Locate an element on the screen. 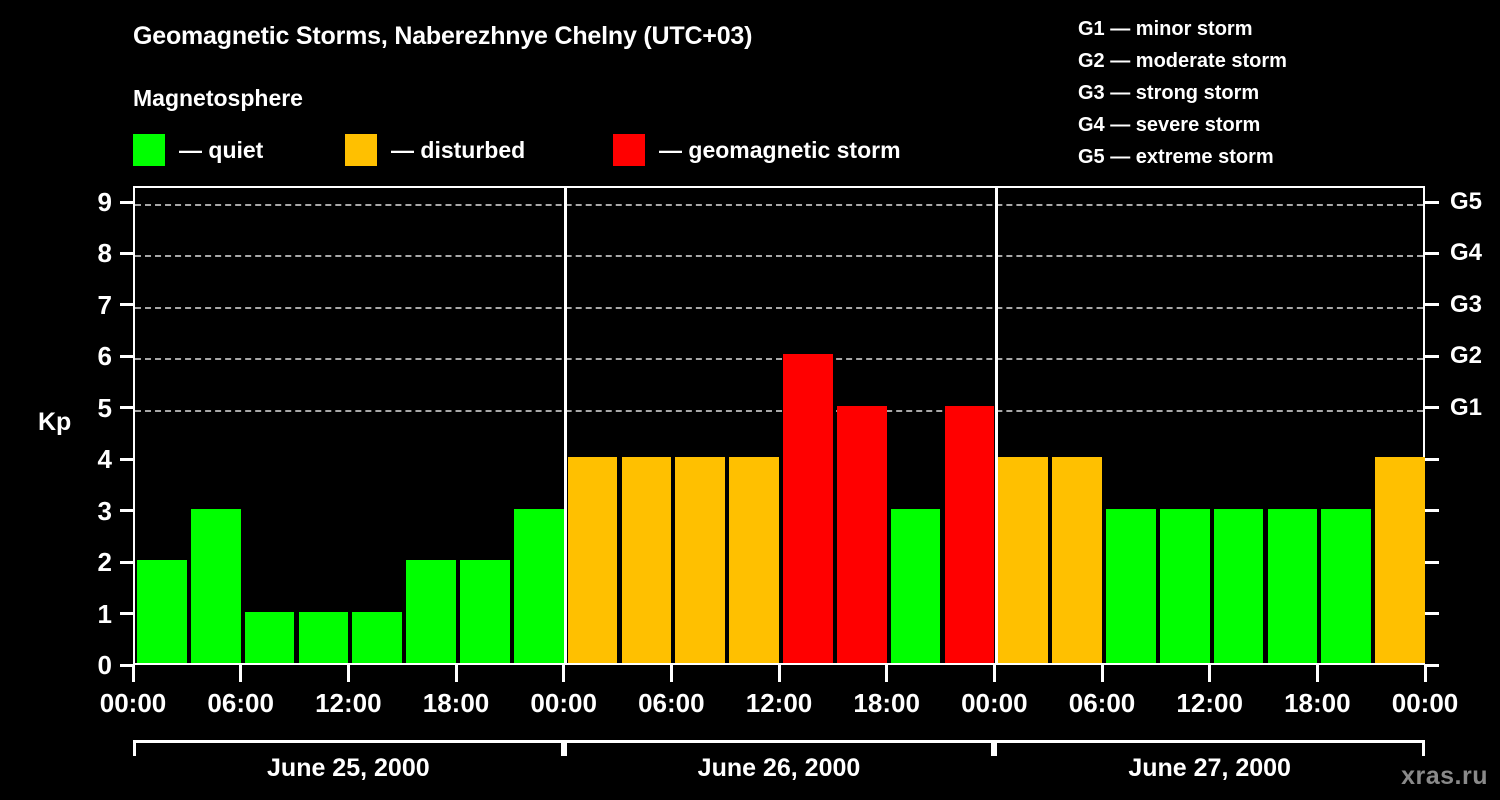 This screenshot has height=800, width=1500. legend-entry-geomagnetic-storm: — geomagnetic storm is located at coordinates (757, 150).